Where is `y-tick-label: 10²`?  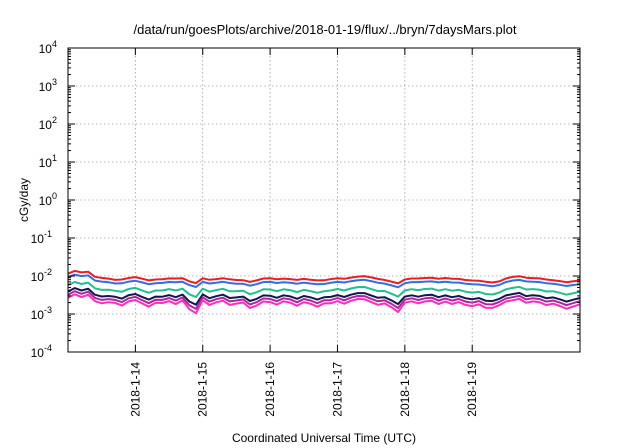
y-tick-label: 10² is located at coordinates (48, 123).